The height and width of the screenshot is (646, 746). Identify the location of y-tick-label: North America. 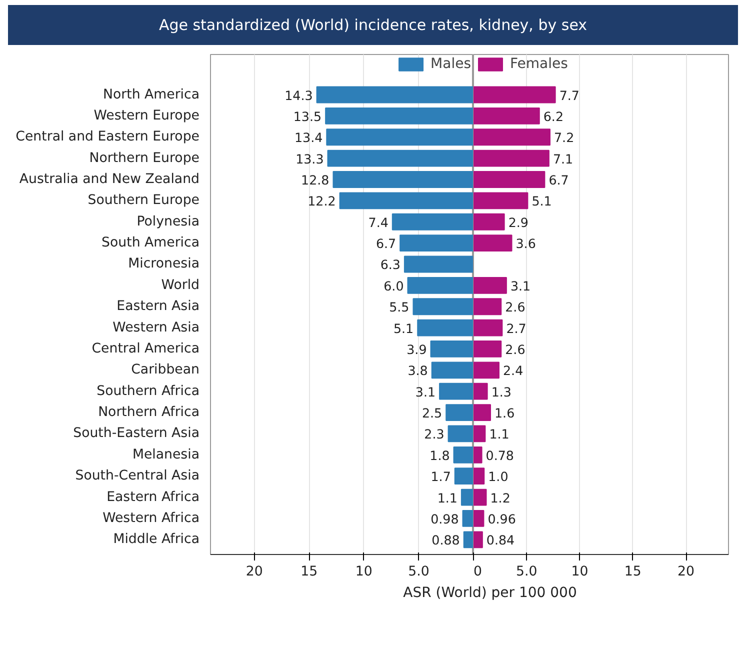
(151, 94).